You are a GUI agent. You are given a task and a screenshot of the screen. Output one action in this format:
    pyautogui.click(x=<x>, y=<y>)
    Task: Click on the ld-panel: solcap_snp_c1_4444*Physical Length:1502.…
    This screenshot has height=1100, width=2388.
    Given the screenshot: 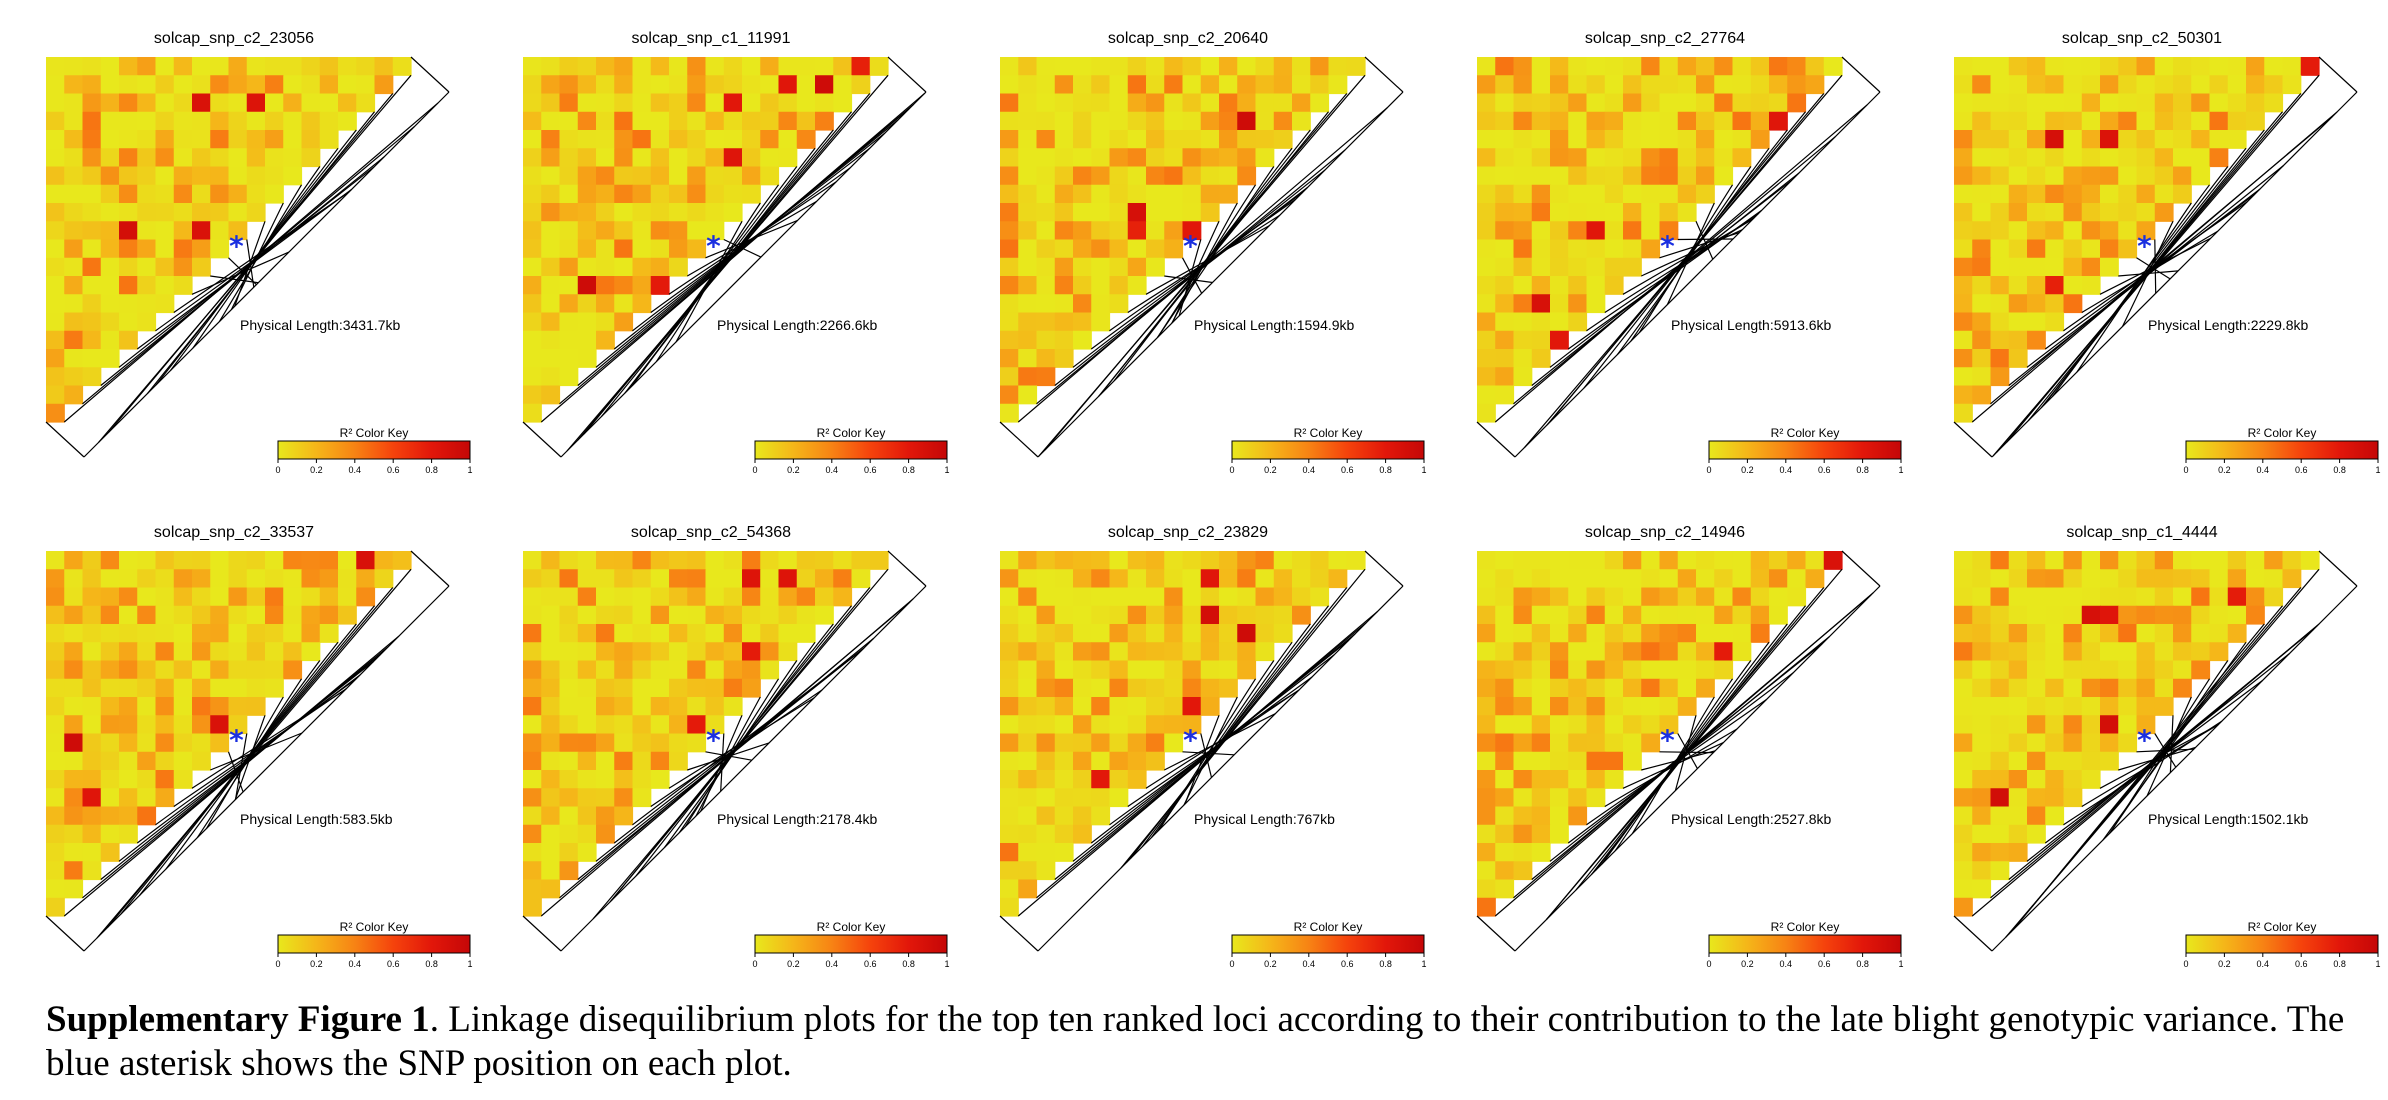 What is the action you would take?
    pyautogui.click(x=2167, y=746)
    